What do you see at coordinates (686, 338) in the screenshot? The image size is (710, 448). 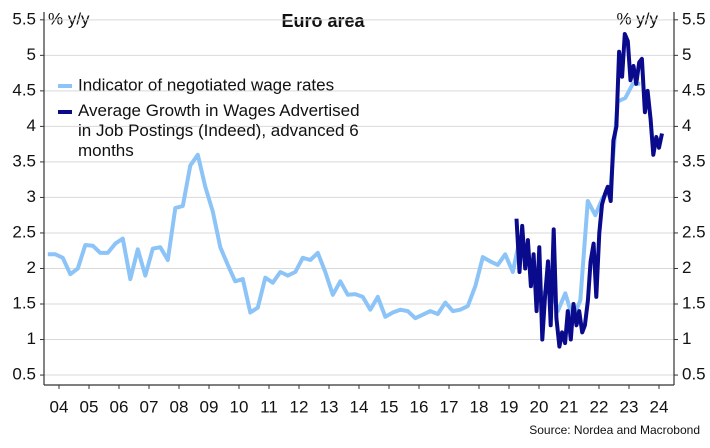 I see `y2-tick-label: 1` at bounding box center [686, 338].